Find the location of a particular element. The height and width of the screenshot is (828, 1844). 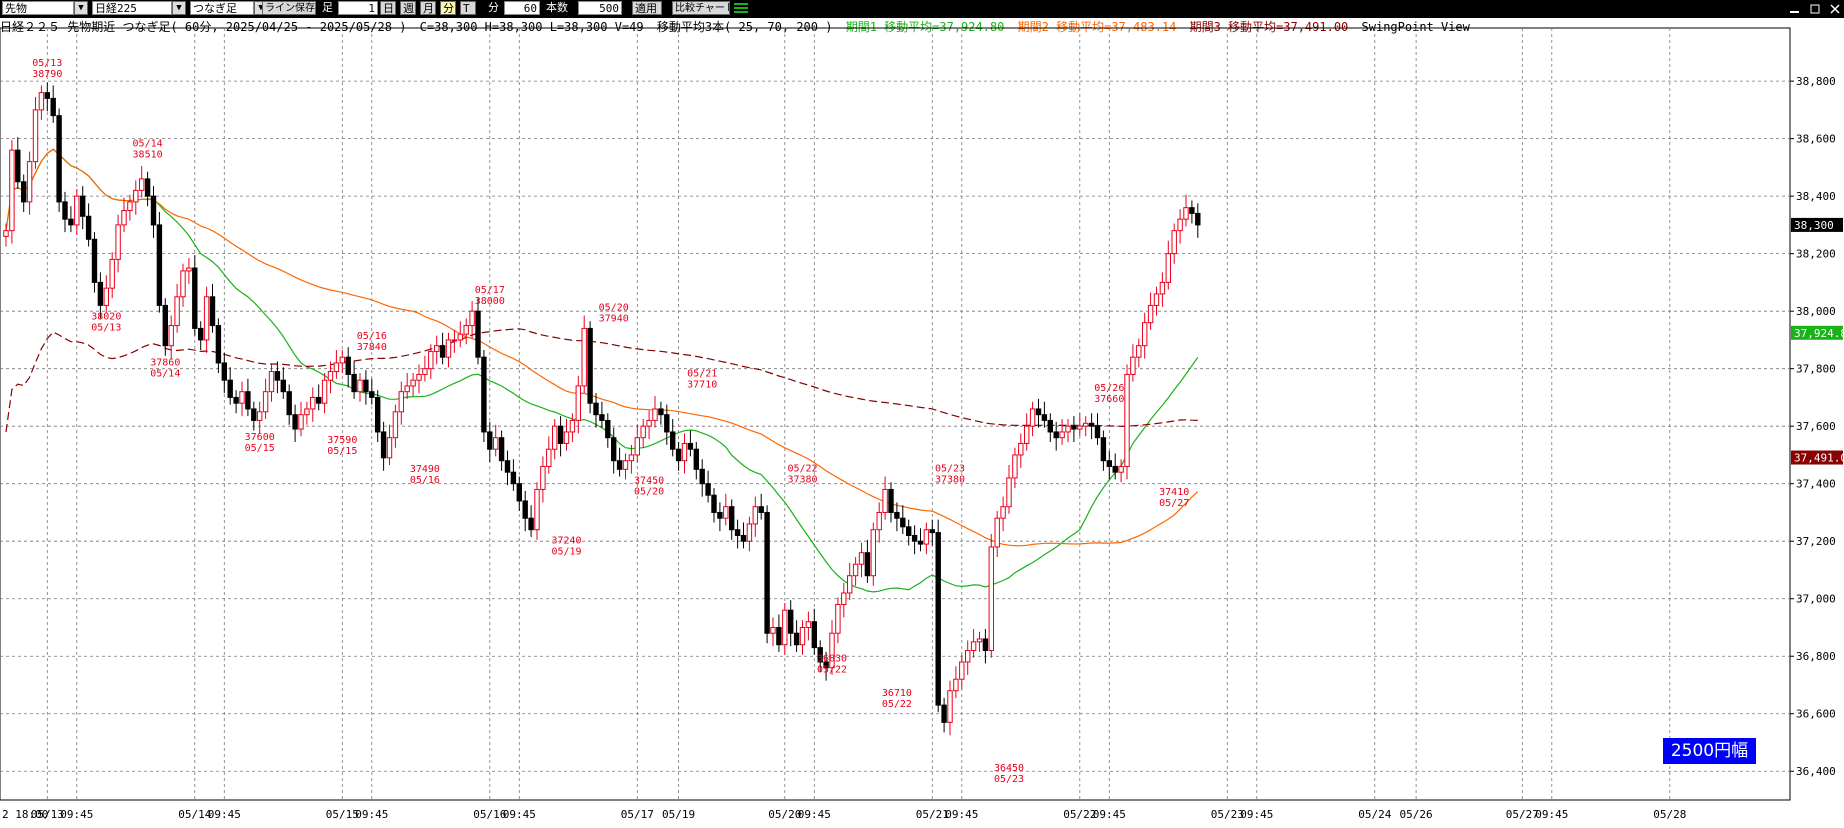

ma3-readout: 期間3 移動平均=37,491.00 is located at coordinates (1269, 27).